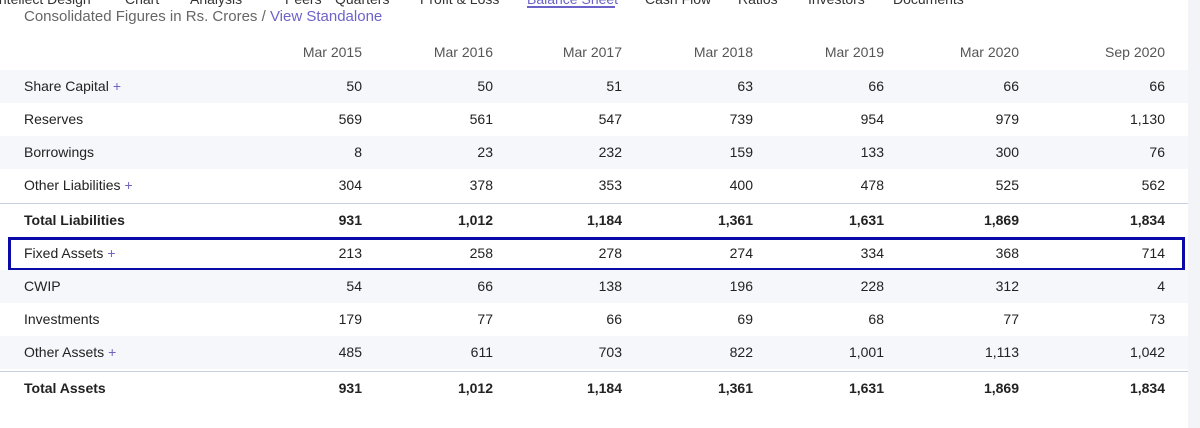 The height and width of the screenshot is (428, 1200). Describe the element at coordinates (74, 220) in the screenshot. I see `row-label-text: Total Liabilities` at that location.